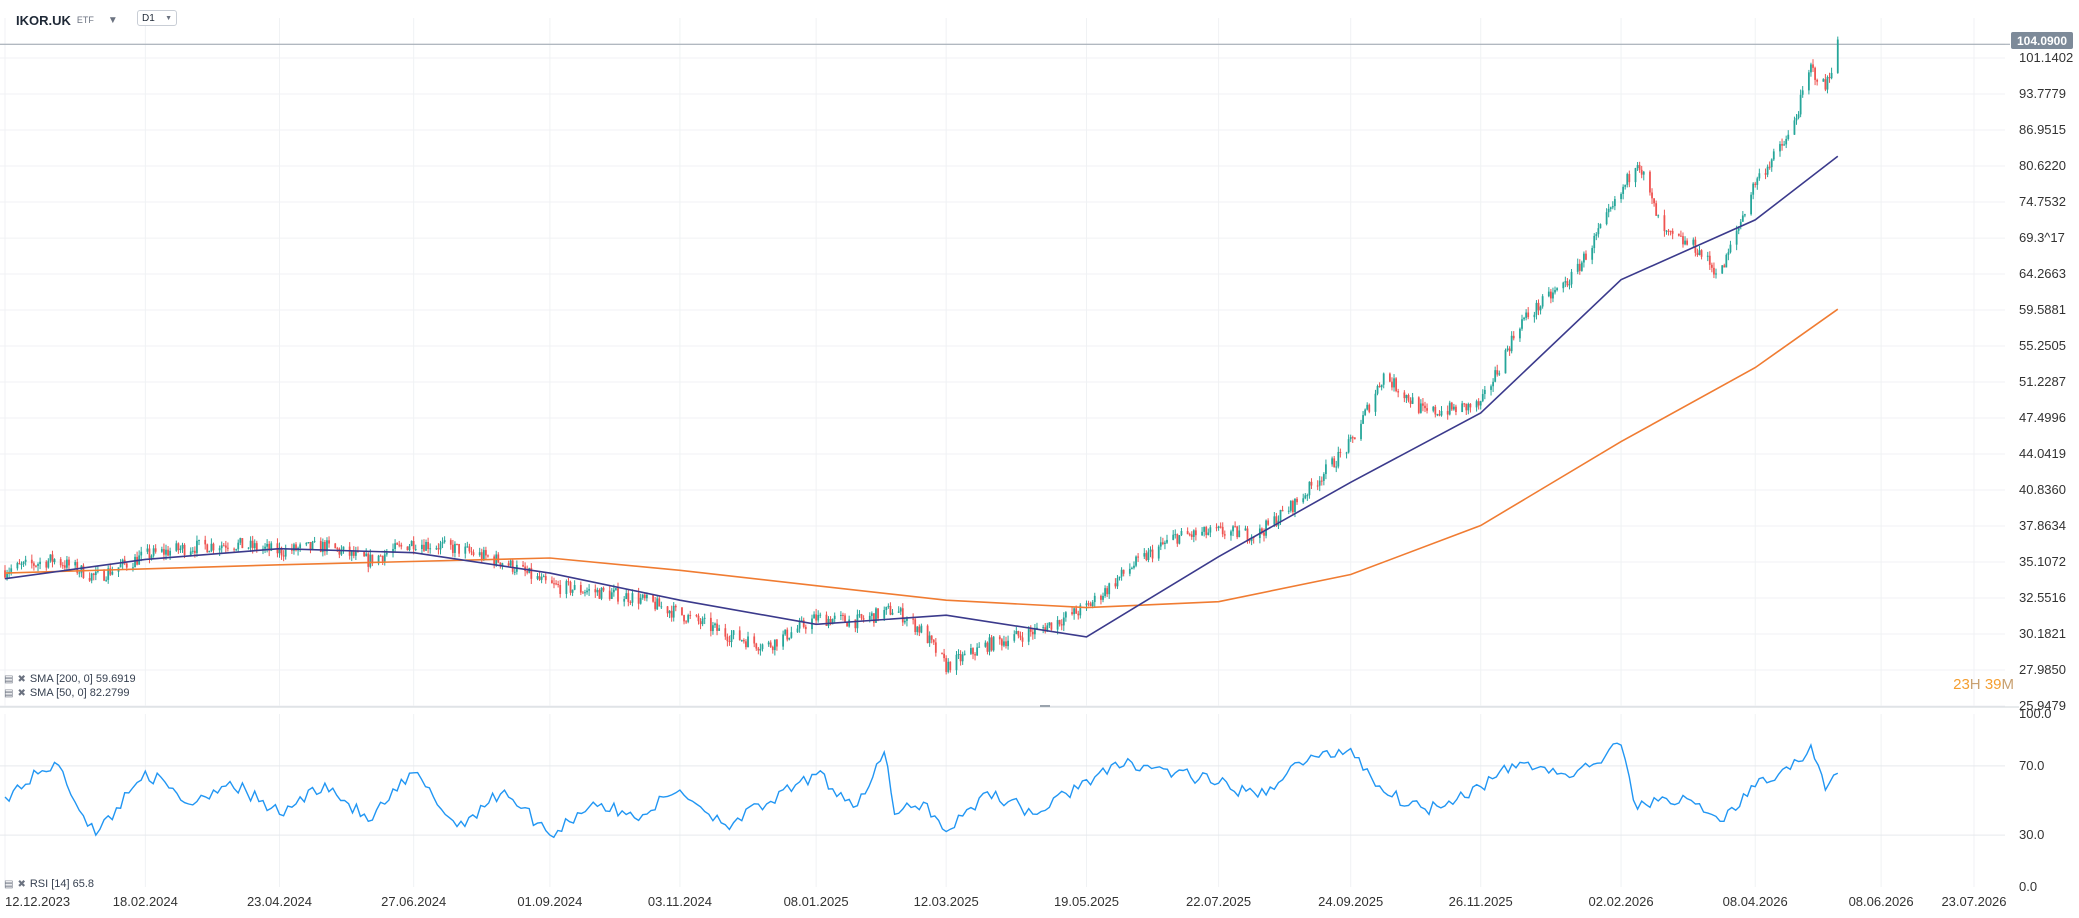  What do you see at coordinates (1621, 901) in the screenshot?
I see `x-axis-tick-label: 02.02.2026` at bounding box center [1621, 901].